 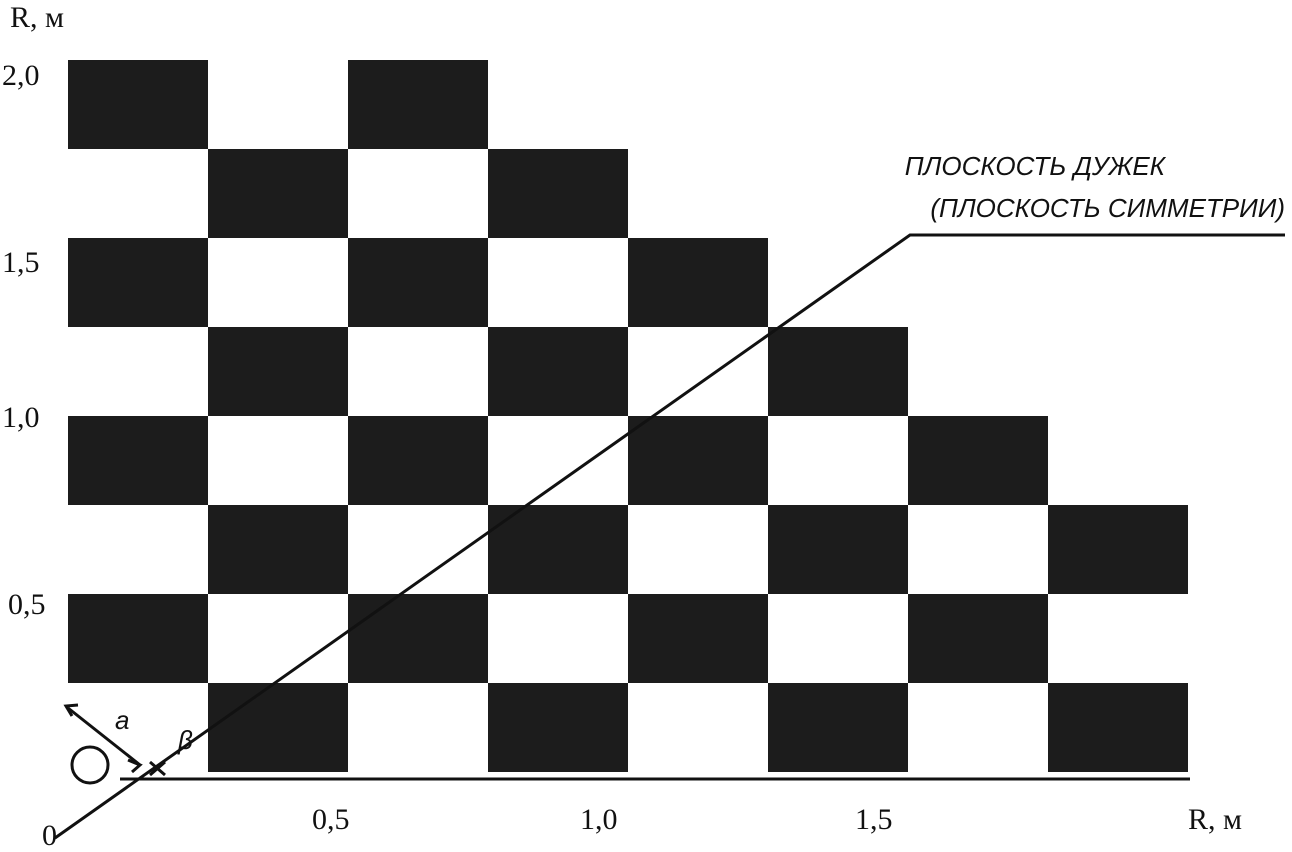 I want to click on x-tick-label: 1,0, so click(x=599, y=819).